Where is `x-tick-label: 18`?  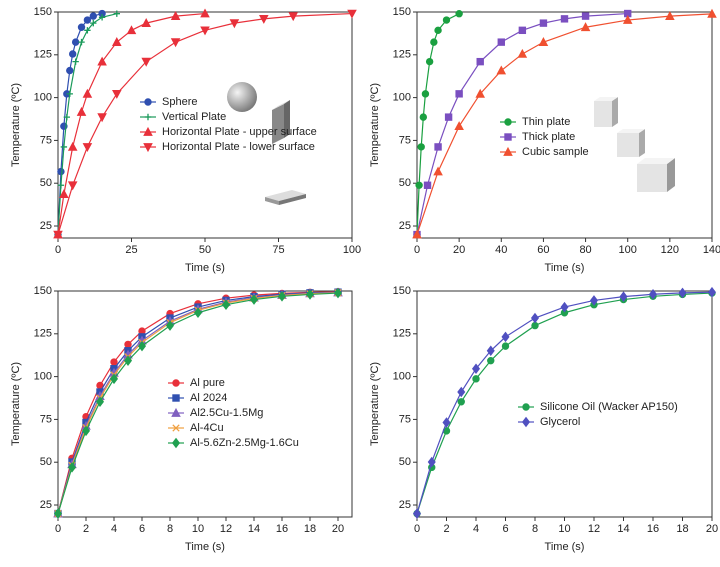 x-tick-label: 18 is located at coordinates (310, 529).